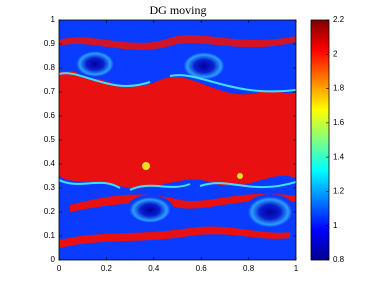 Image resolution: width=390 pixels, height=293 pixels. What do you see at coordinates (50, 163) in the screenshot?
I see `y-tick-label: 0.4` at bounding box center [50, 163].